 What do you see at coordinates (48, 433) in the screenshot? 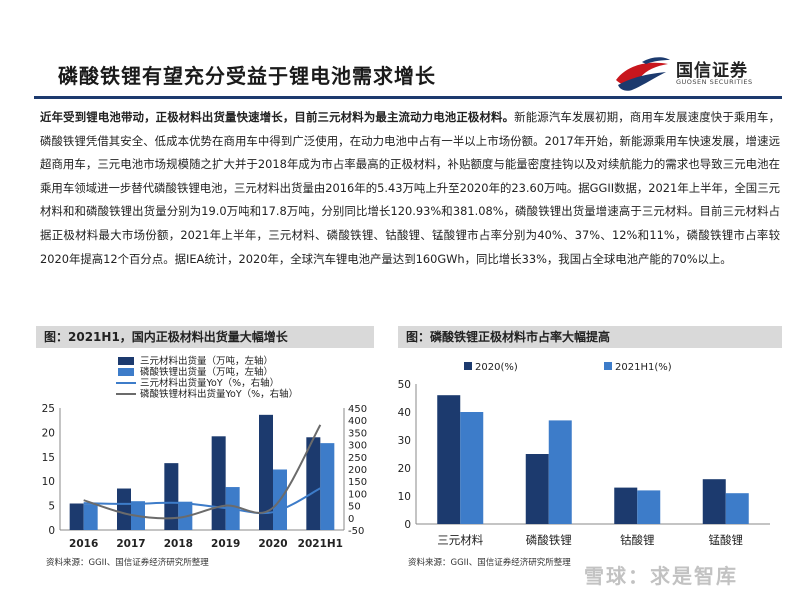
I see `left-y-tick-label: 20` at bounding box center [48, 433].